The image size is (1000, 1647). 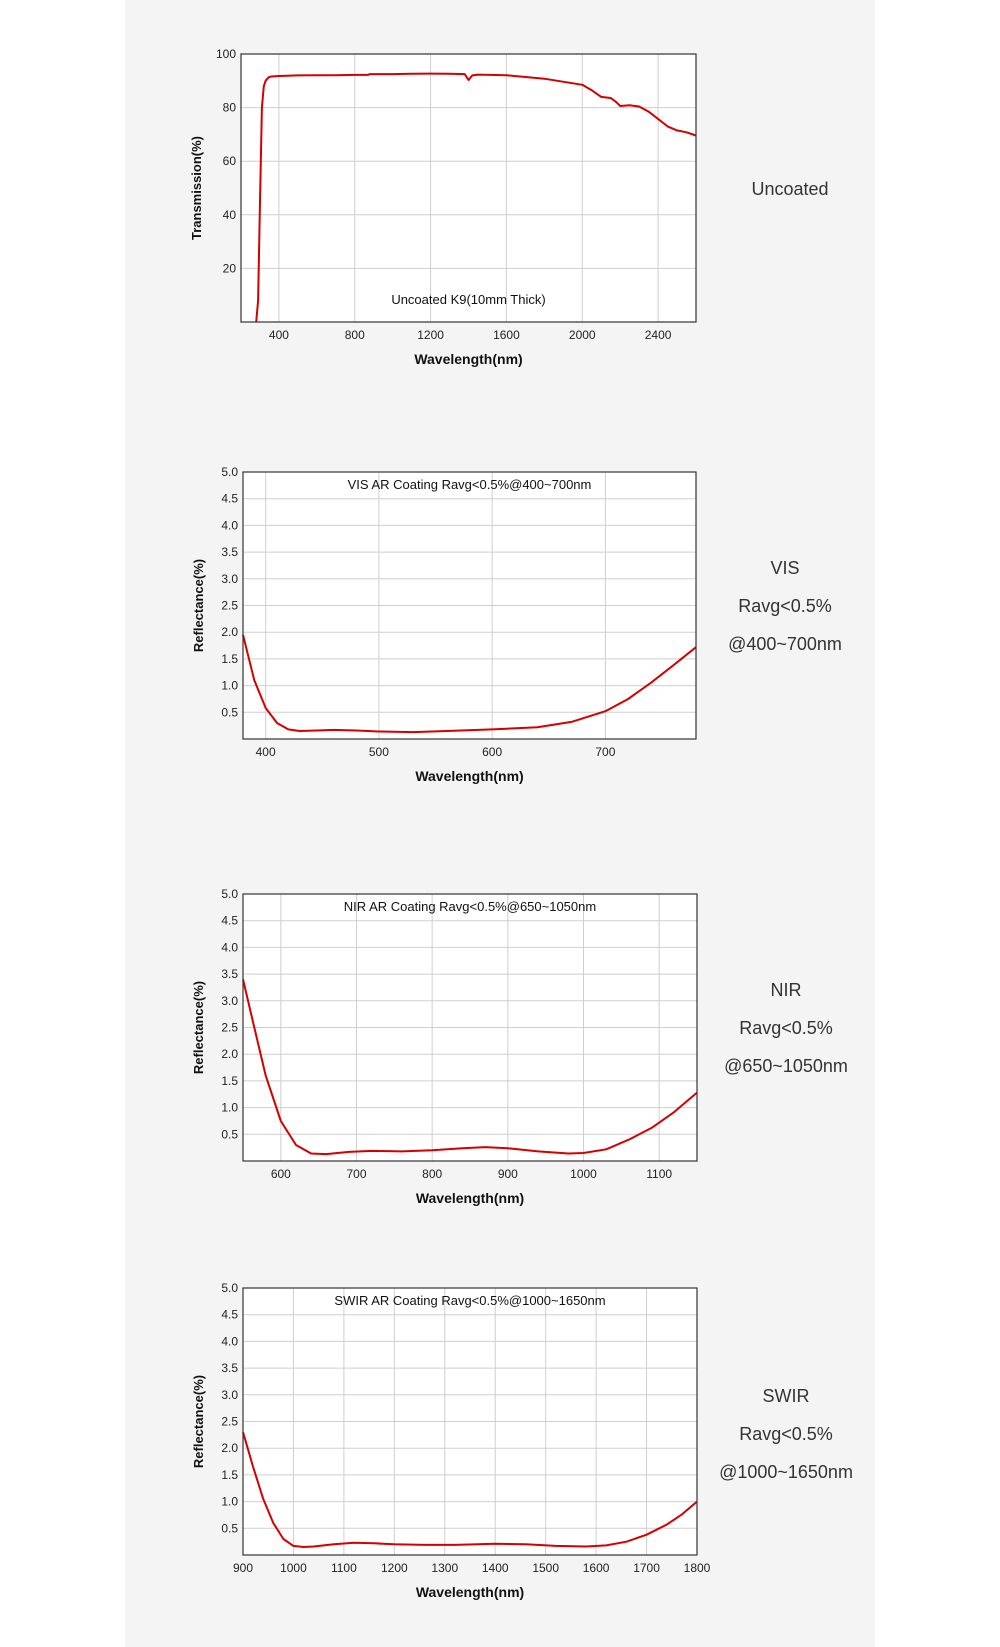 What do you see at coordinates (785, 644) in the screenshot?
I see `side-label-line: @400~700nm` at bounding box center [785, 644].